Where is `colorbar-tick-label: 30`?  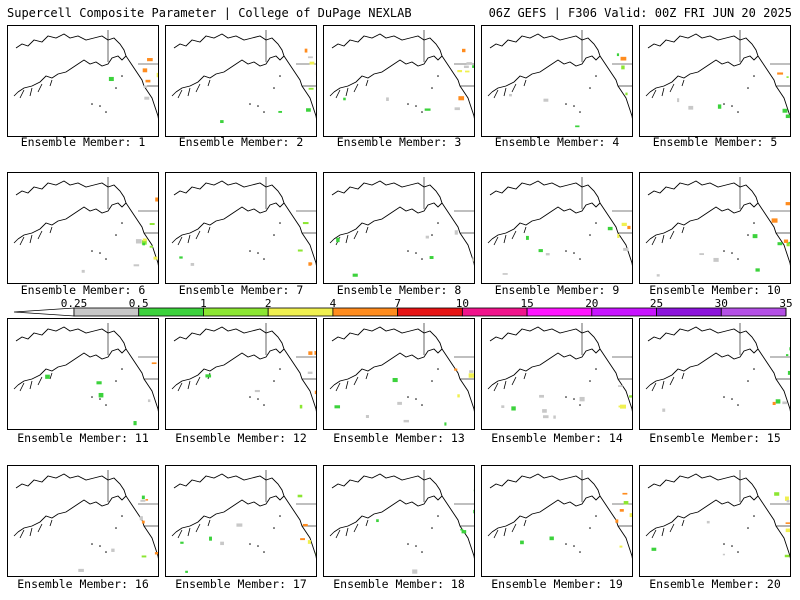 colorbar-tick-label: 30 is located at coordinates (721, 303).